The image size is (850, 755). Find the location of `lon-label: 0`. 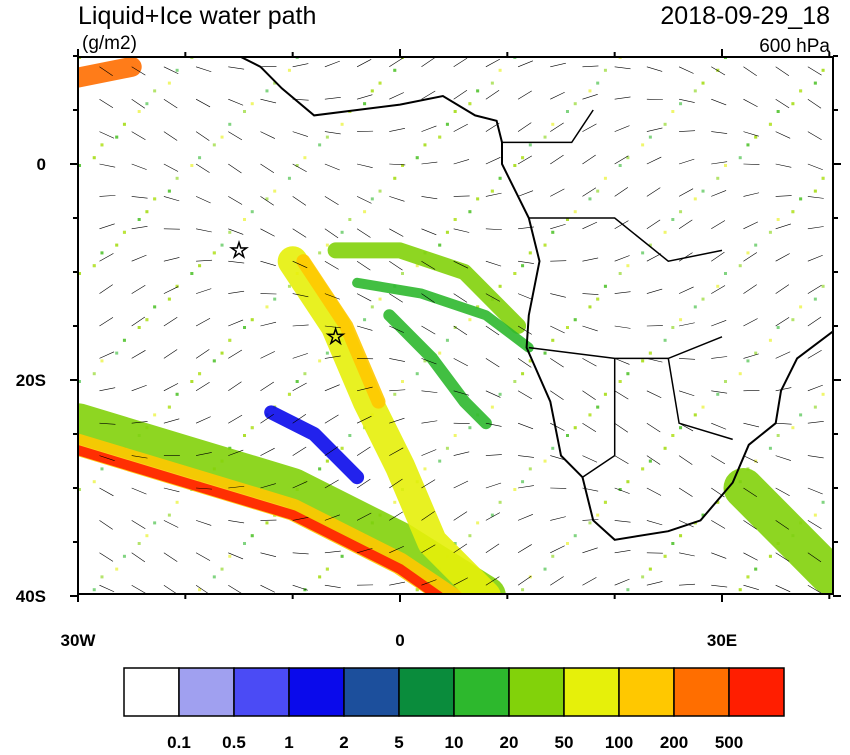

lon-label: 0 is located at coordinates (399, 640).